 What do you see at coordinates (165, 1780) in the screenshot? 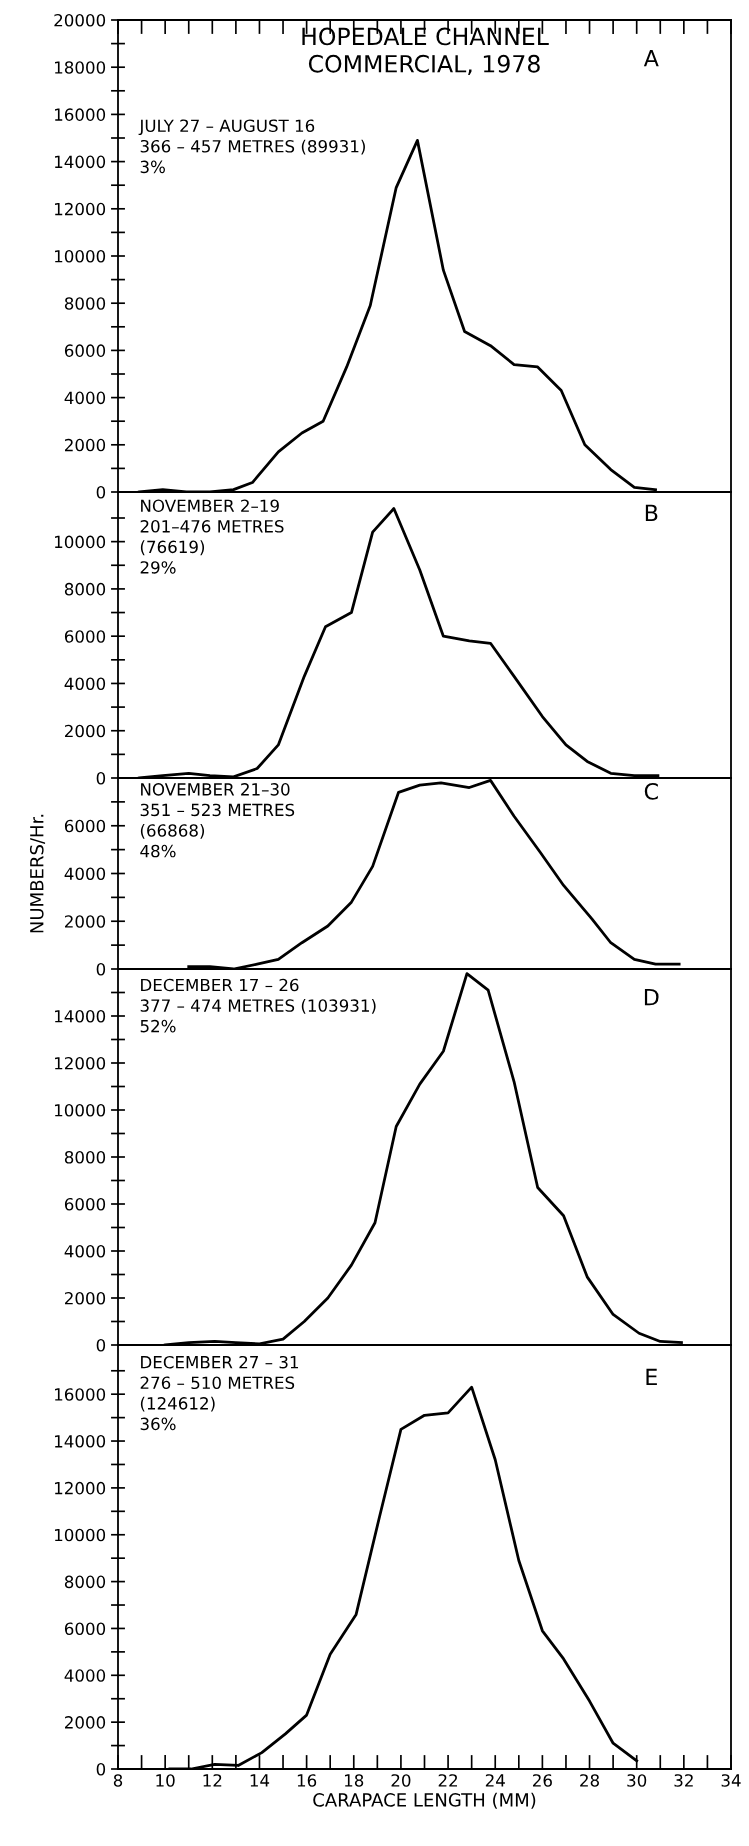
I see `x-tick-label: 10` at bounding box center [165, 1780].